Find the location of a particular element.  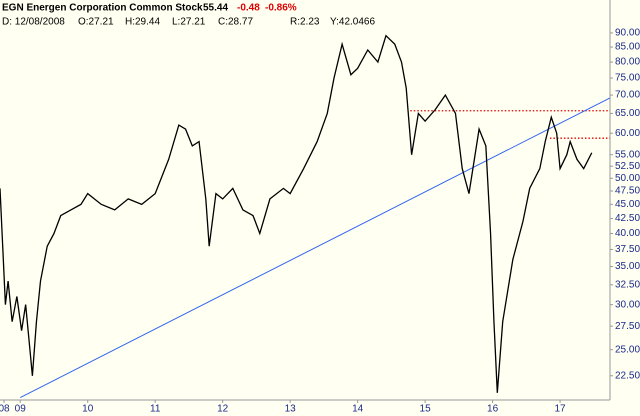

x-tick-label: 09 is located at coordinates (21, 409).